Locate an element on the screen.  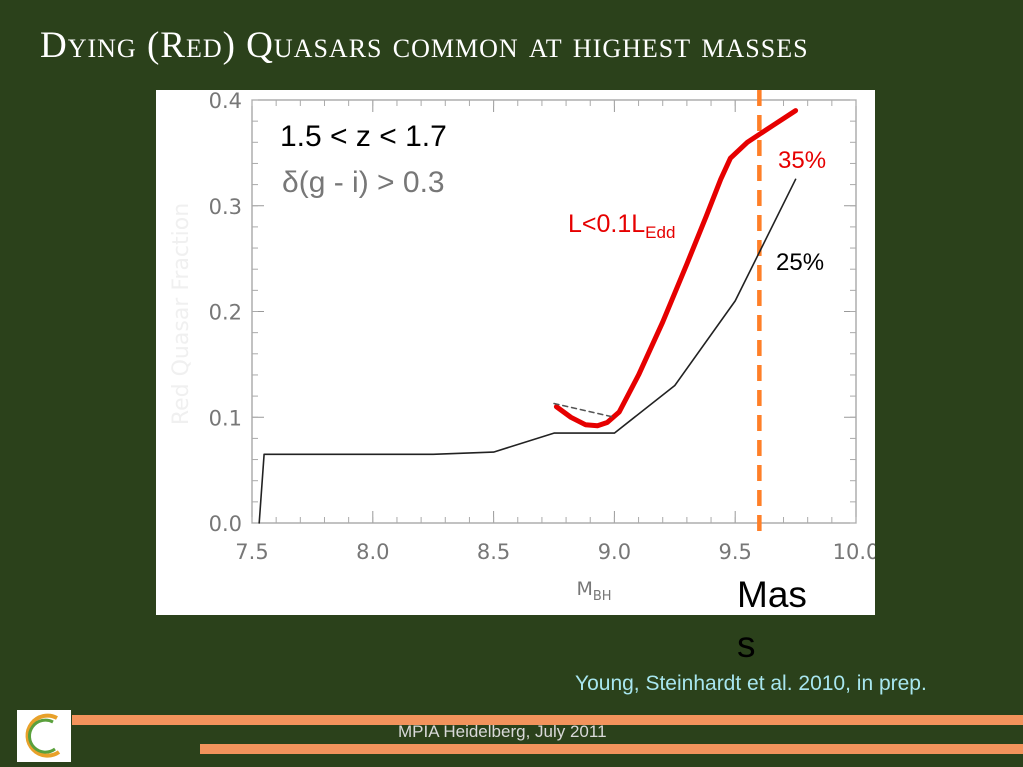
x-tick-label: 8.0 is located at coordinates (372, 552).